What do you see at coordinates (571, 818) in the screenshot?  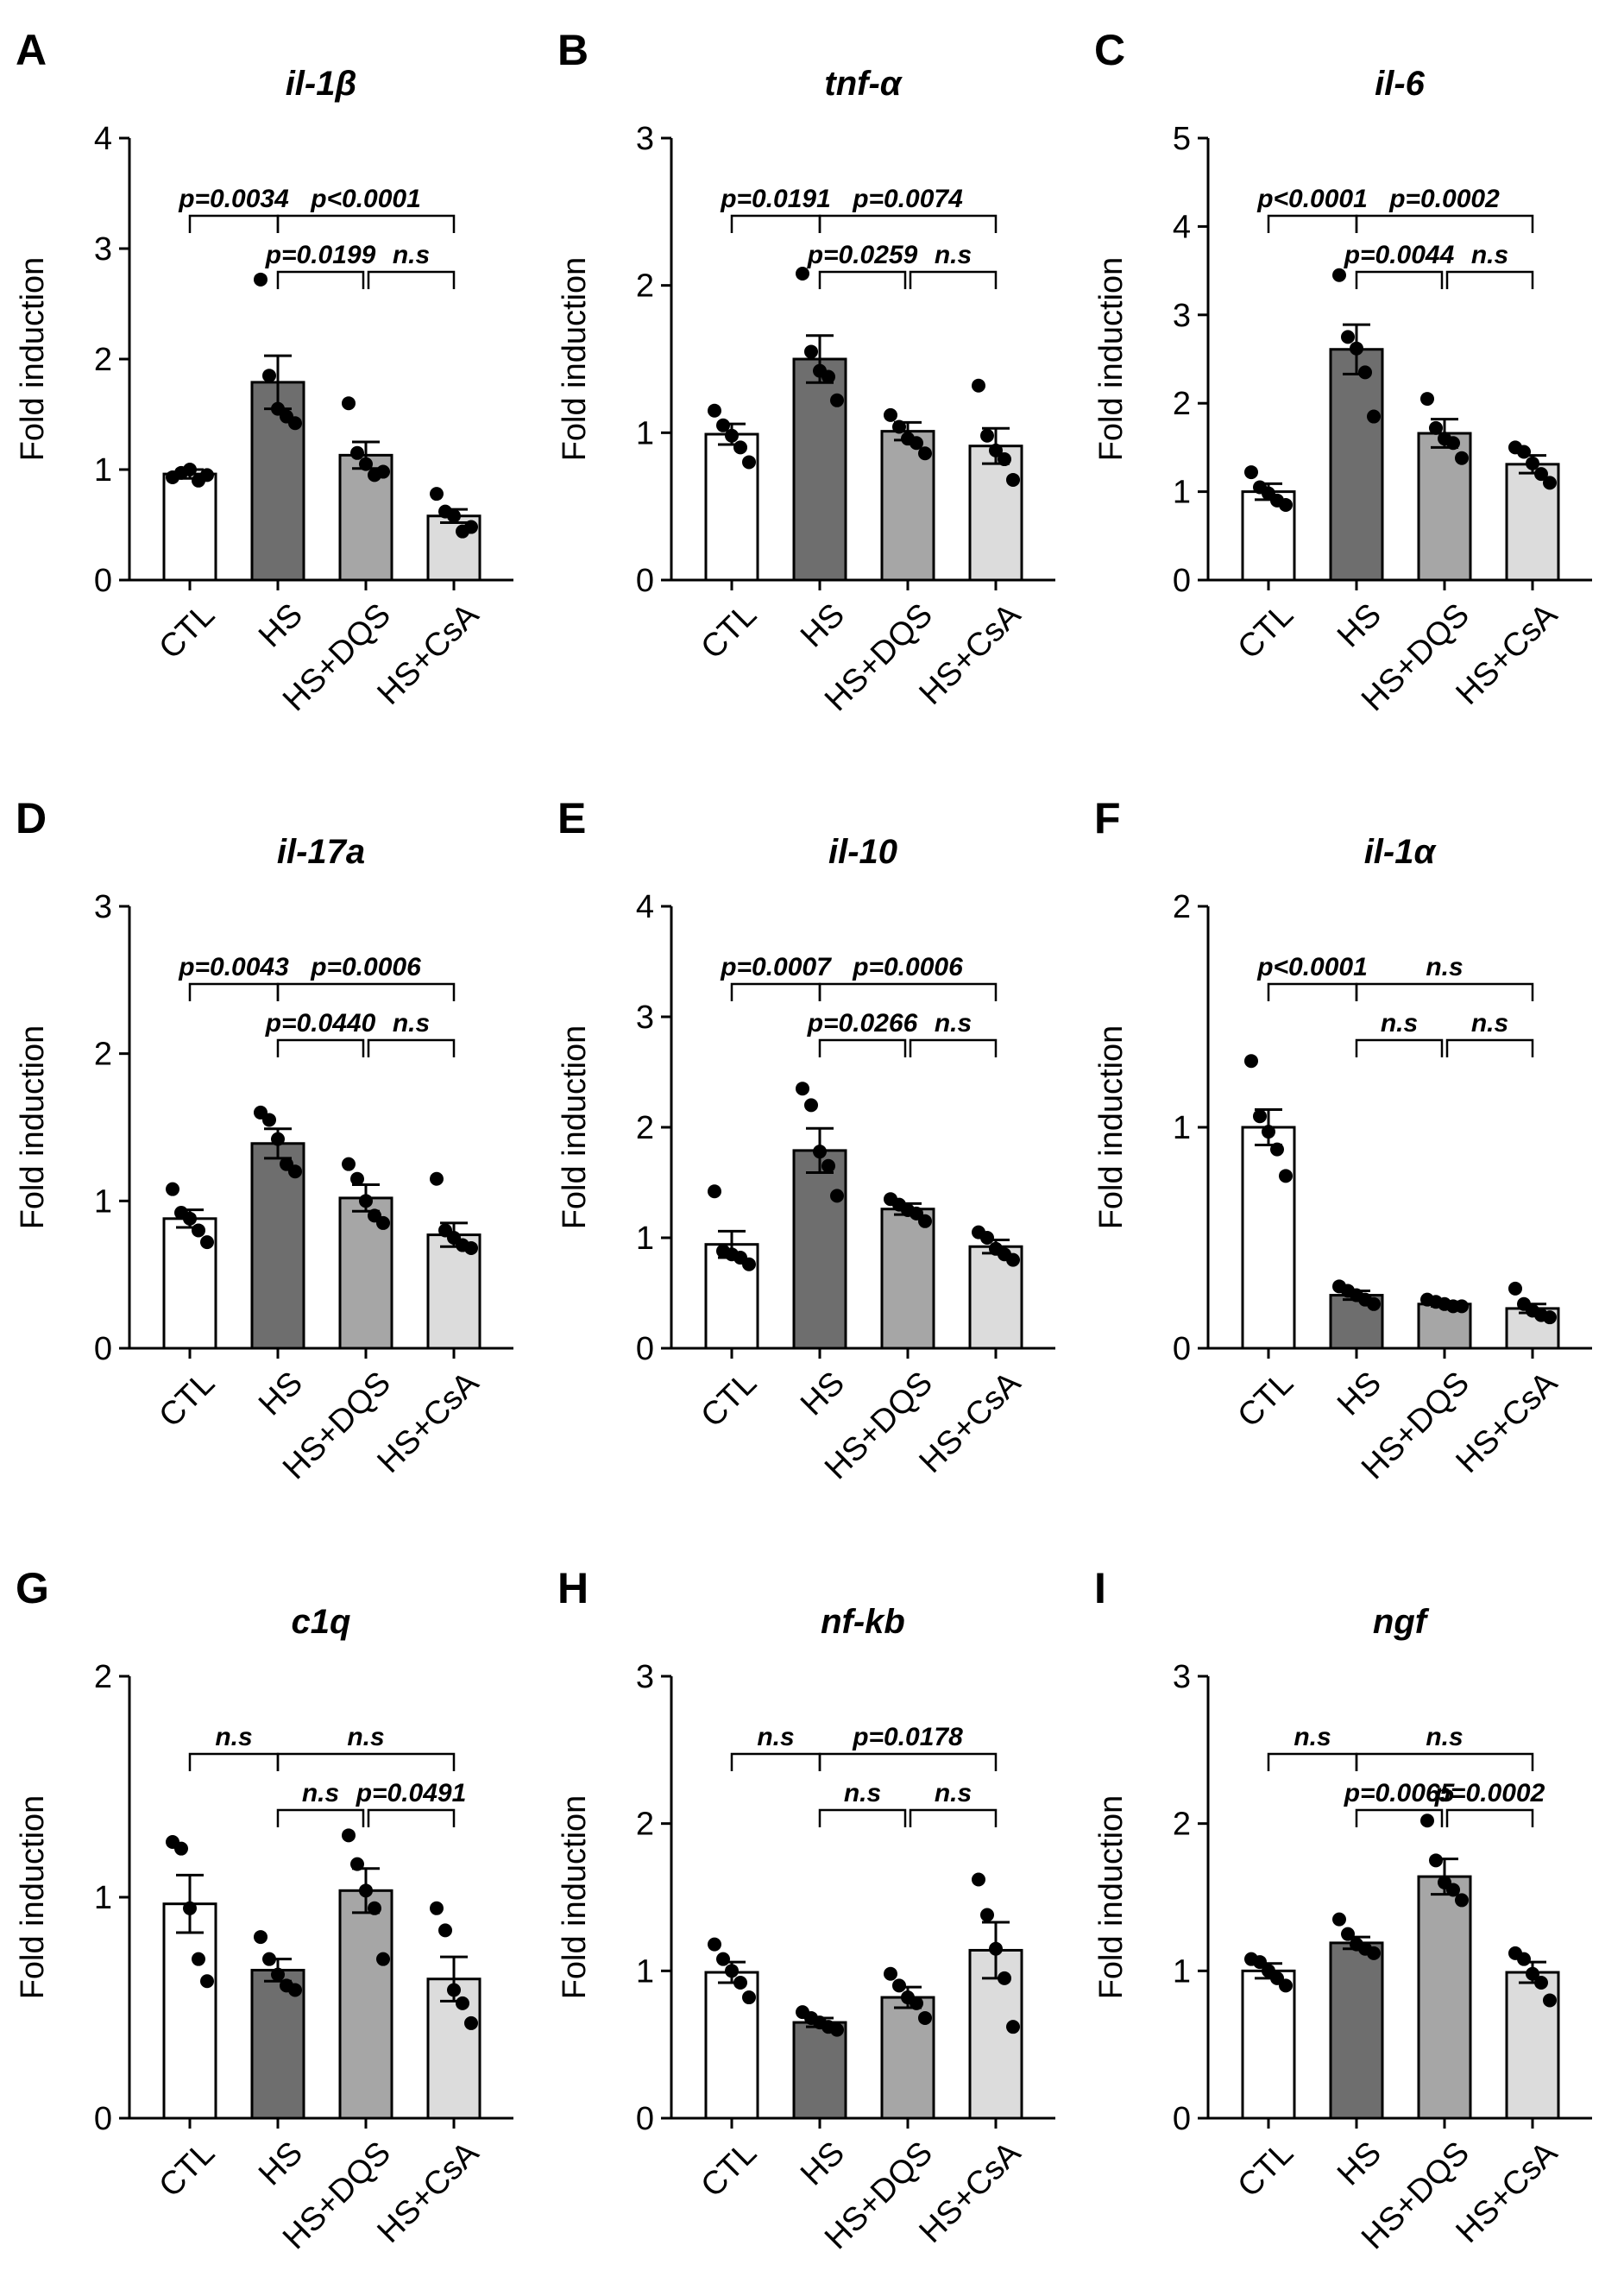 I see `panel-letter: E` at bounding box center [571, 818].